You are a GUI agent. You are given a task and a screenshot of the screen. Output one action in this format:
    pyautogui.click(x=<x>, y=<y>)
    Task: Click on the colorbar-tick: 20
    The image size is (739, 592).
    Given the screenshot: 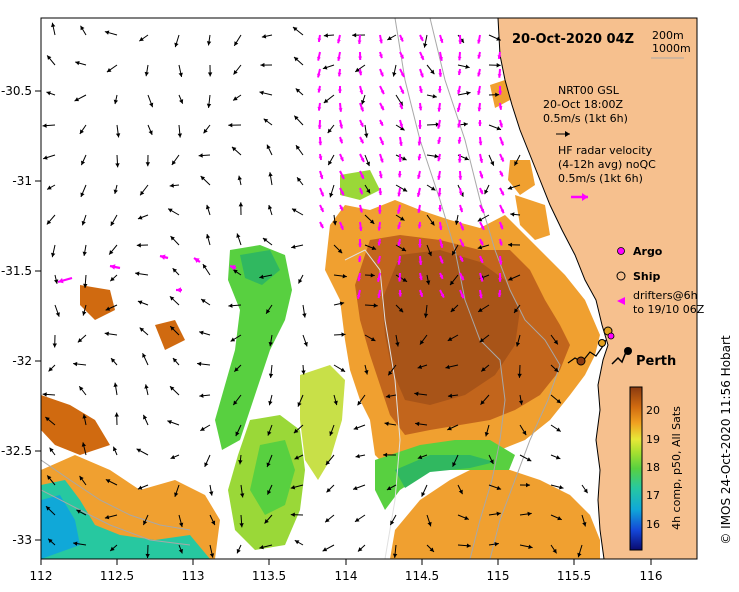 What is the action you would take?
    pyautogui.click(x=653, y=410)
    